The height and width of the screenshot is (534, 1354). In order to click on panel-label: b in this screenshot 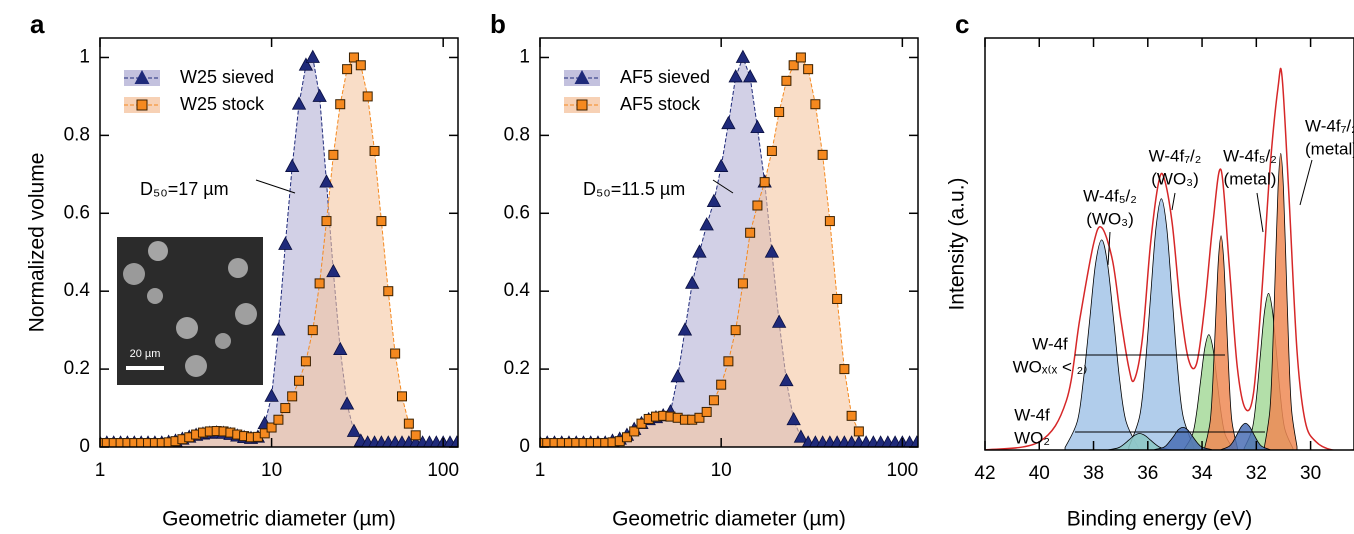, I will do `click(498, 24)`.